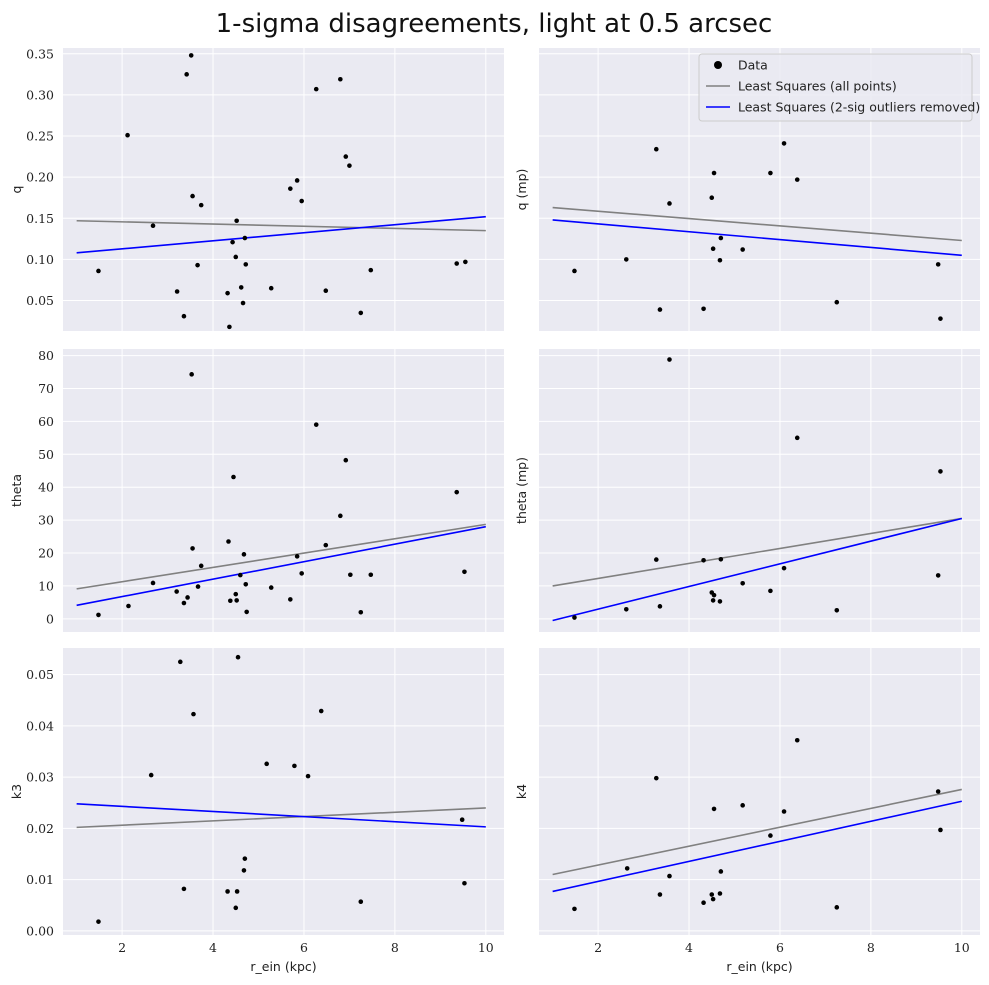  I want to click on y-tick-label: 70, so click(46, 388).